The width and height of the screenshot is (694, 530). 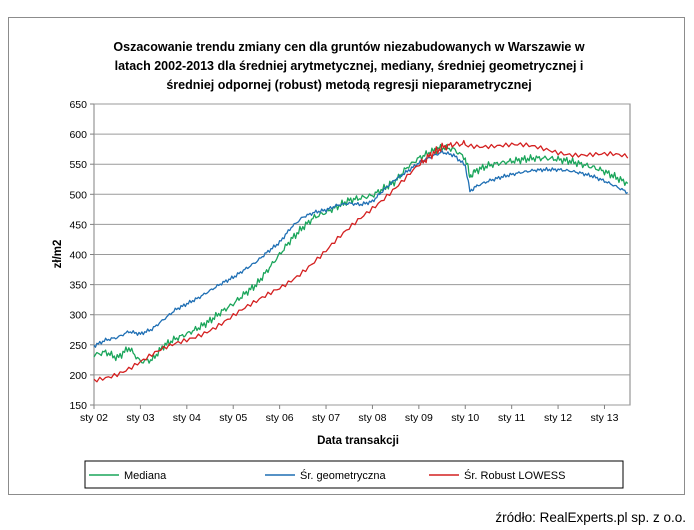 I want to click on x-axis-title: Data transakcji, so click(x=358, y=441).